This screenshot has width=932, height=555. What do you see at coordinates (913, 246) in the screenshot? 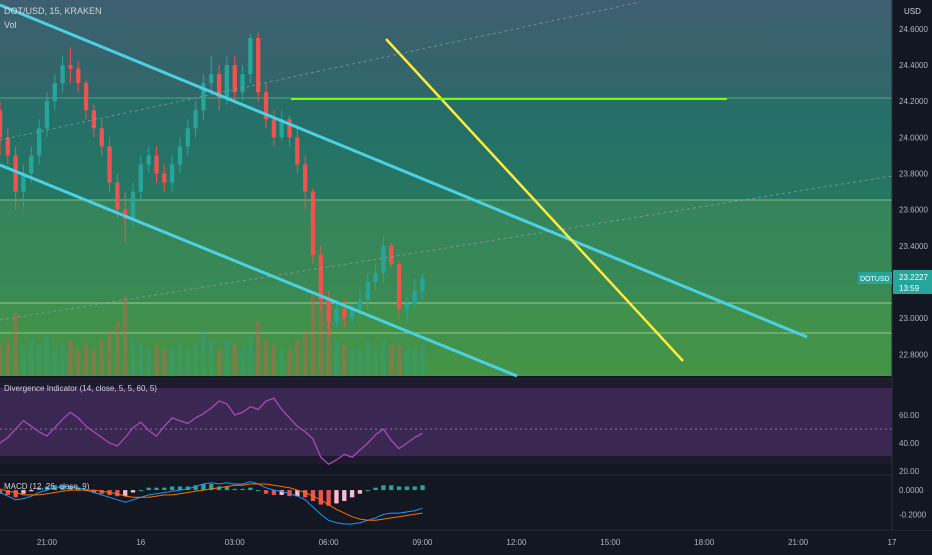
I see `price-tick-label: 23.4000` at bounding box center [913, 246].